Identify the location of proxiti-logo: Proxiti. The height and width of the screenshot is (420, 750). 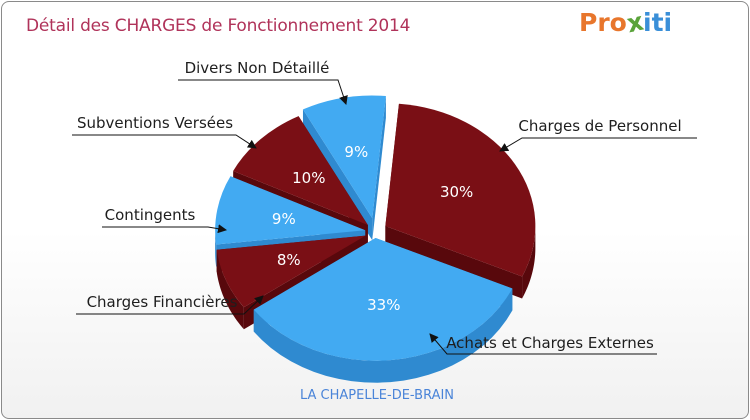
(626, 23).